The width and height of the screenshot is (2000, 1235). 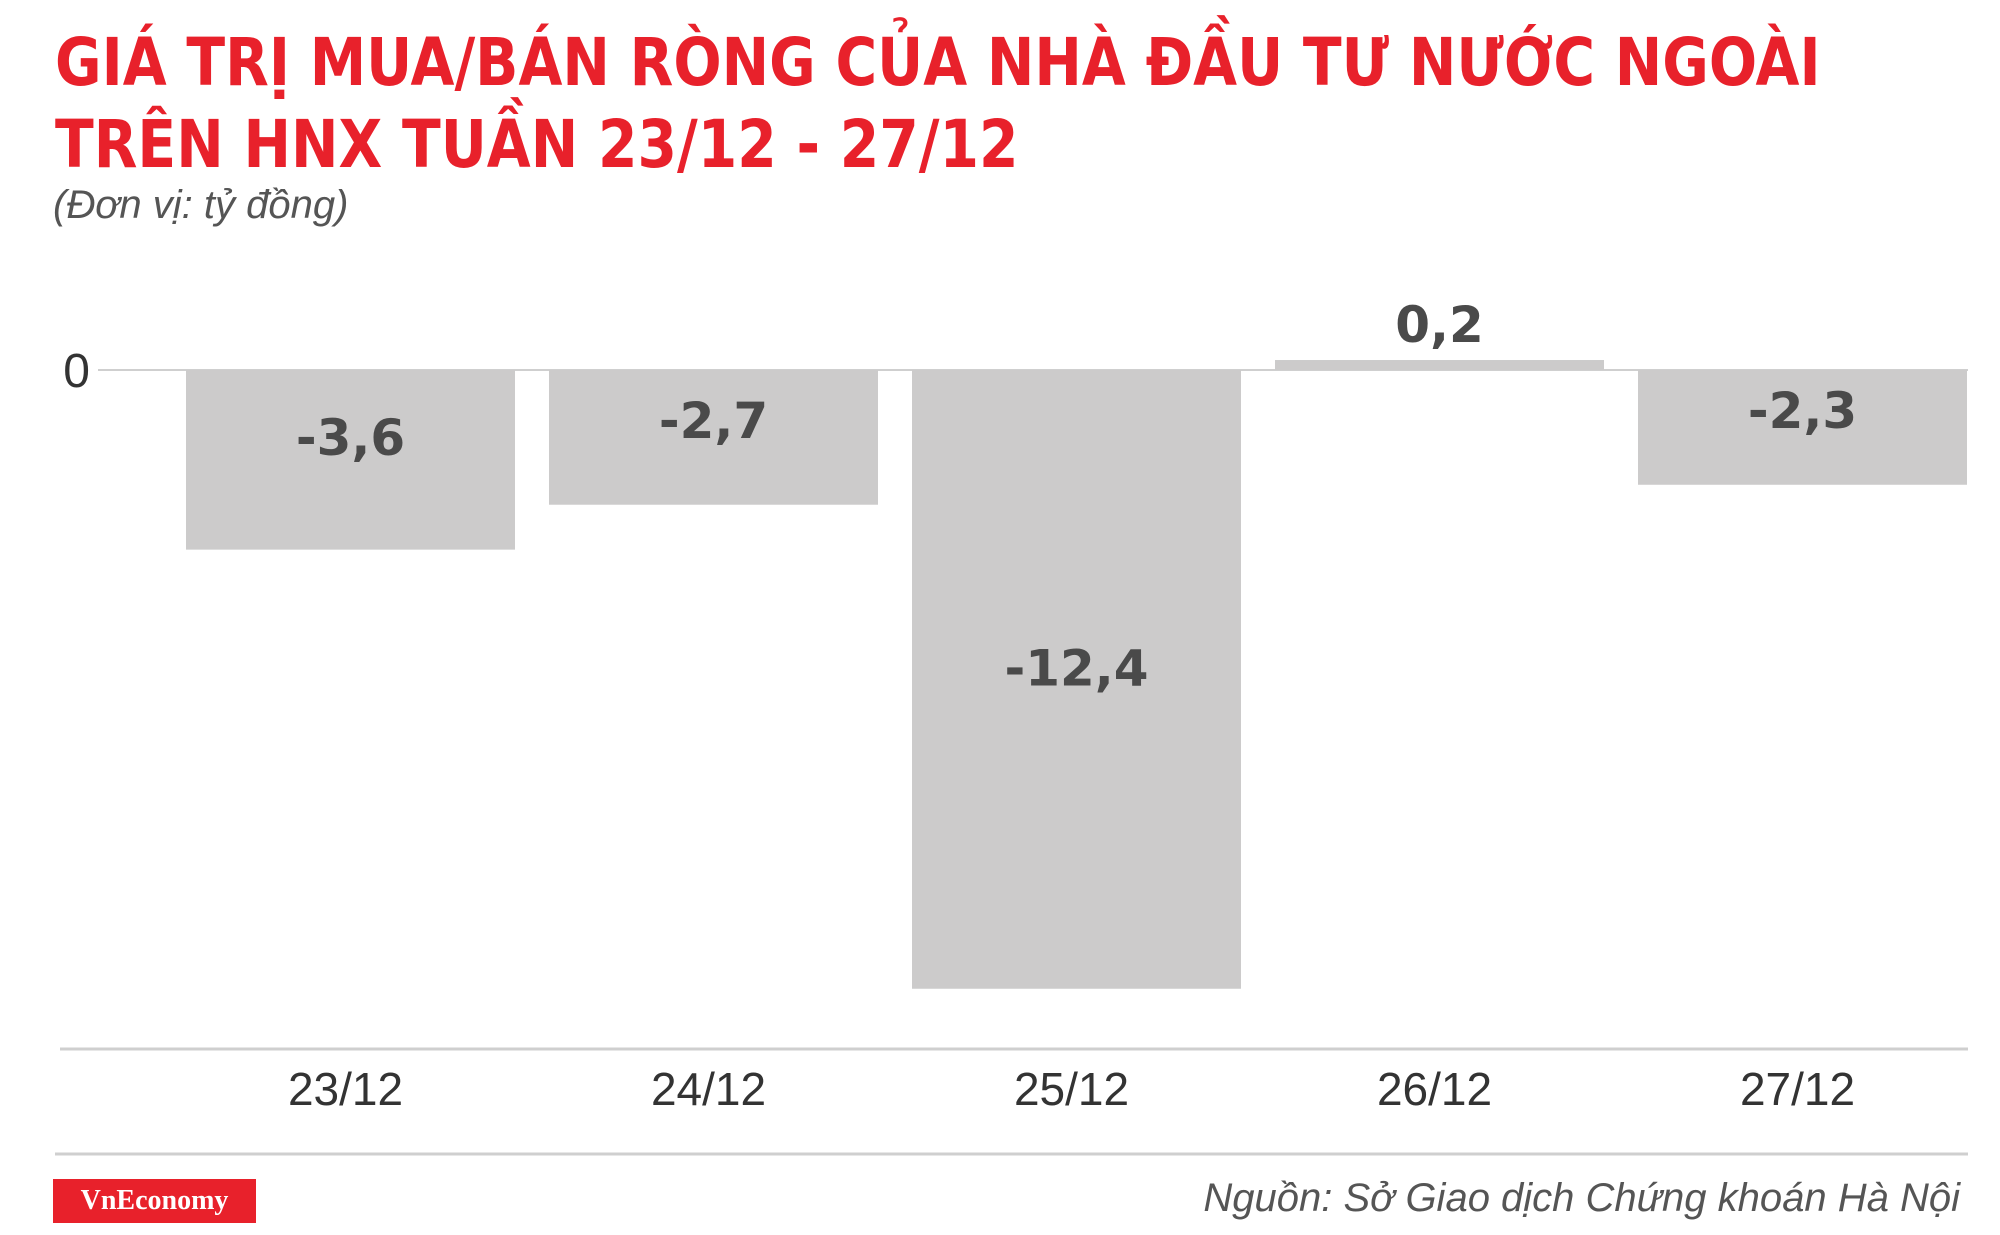 I want to click on x-tick-label: 27/12, so click(x=1797, y=1089).